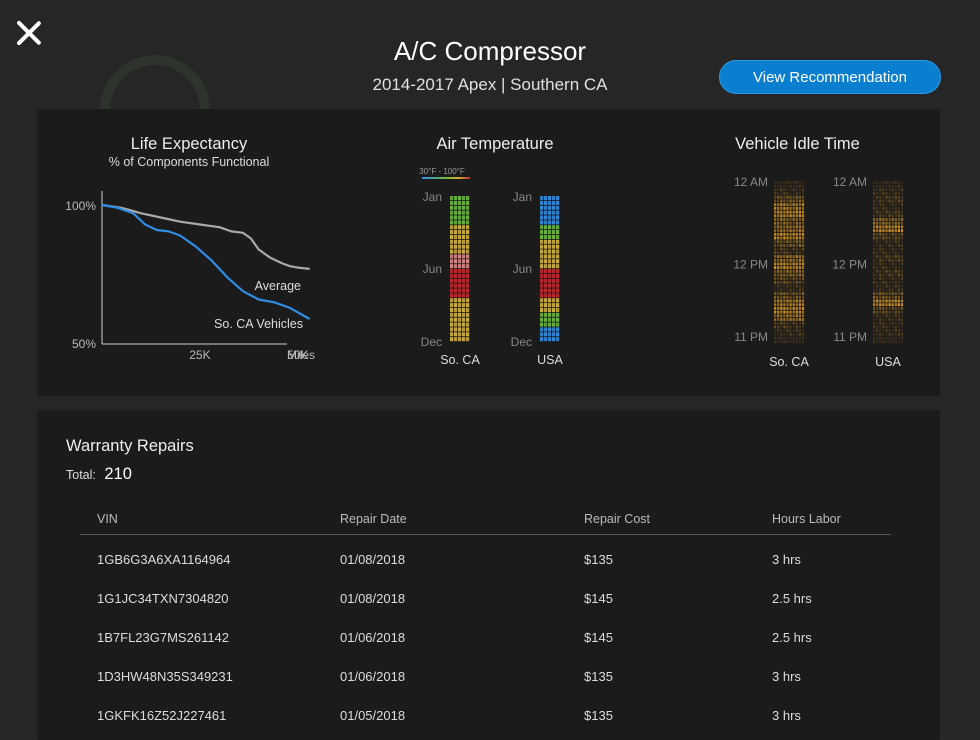  What do you see at coordinates (485, 671) in the screenshot?
I see `table-row: 1D3HW48N35S349231 01/06/2018 $135 3 hrs` at bounding box center [485, 671].